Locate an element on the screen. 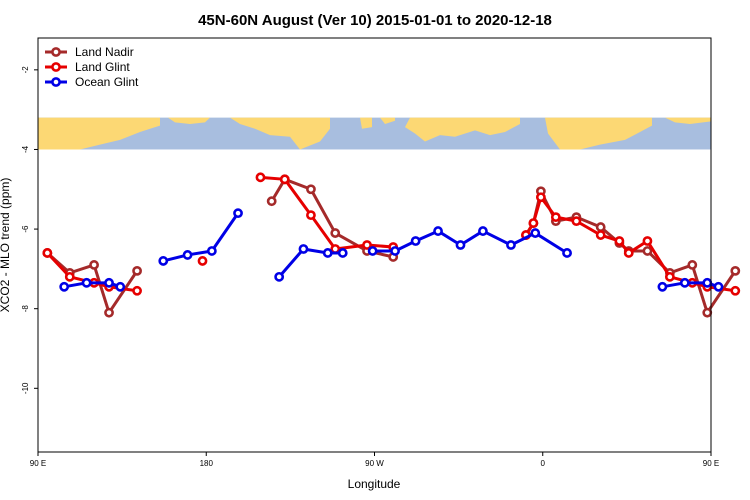  series-ocean-glint is located at coordinates (391, 250).